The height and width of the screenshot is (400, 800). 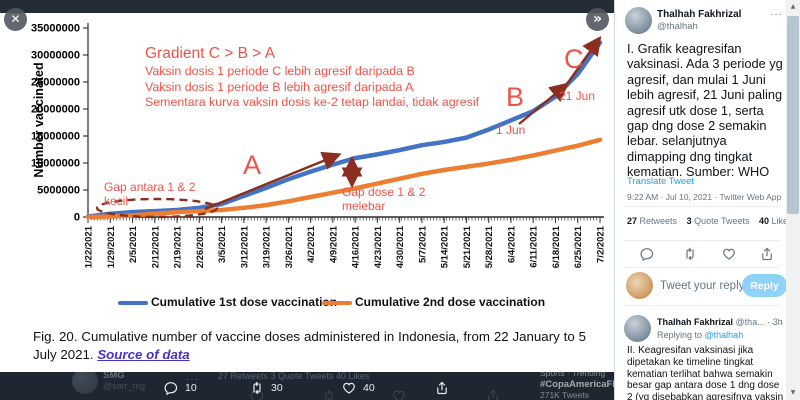 I want to click on next-image-button: », so click(x=597, y=19).